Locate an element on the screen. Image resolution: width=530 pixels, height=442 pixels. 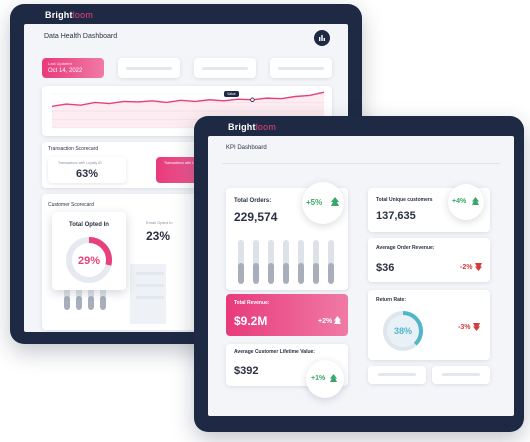
back-brand-name-b: loom is located at coordinates (83, 15).